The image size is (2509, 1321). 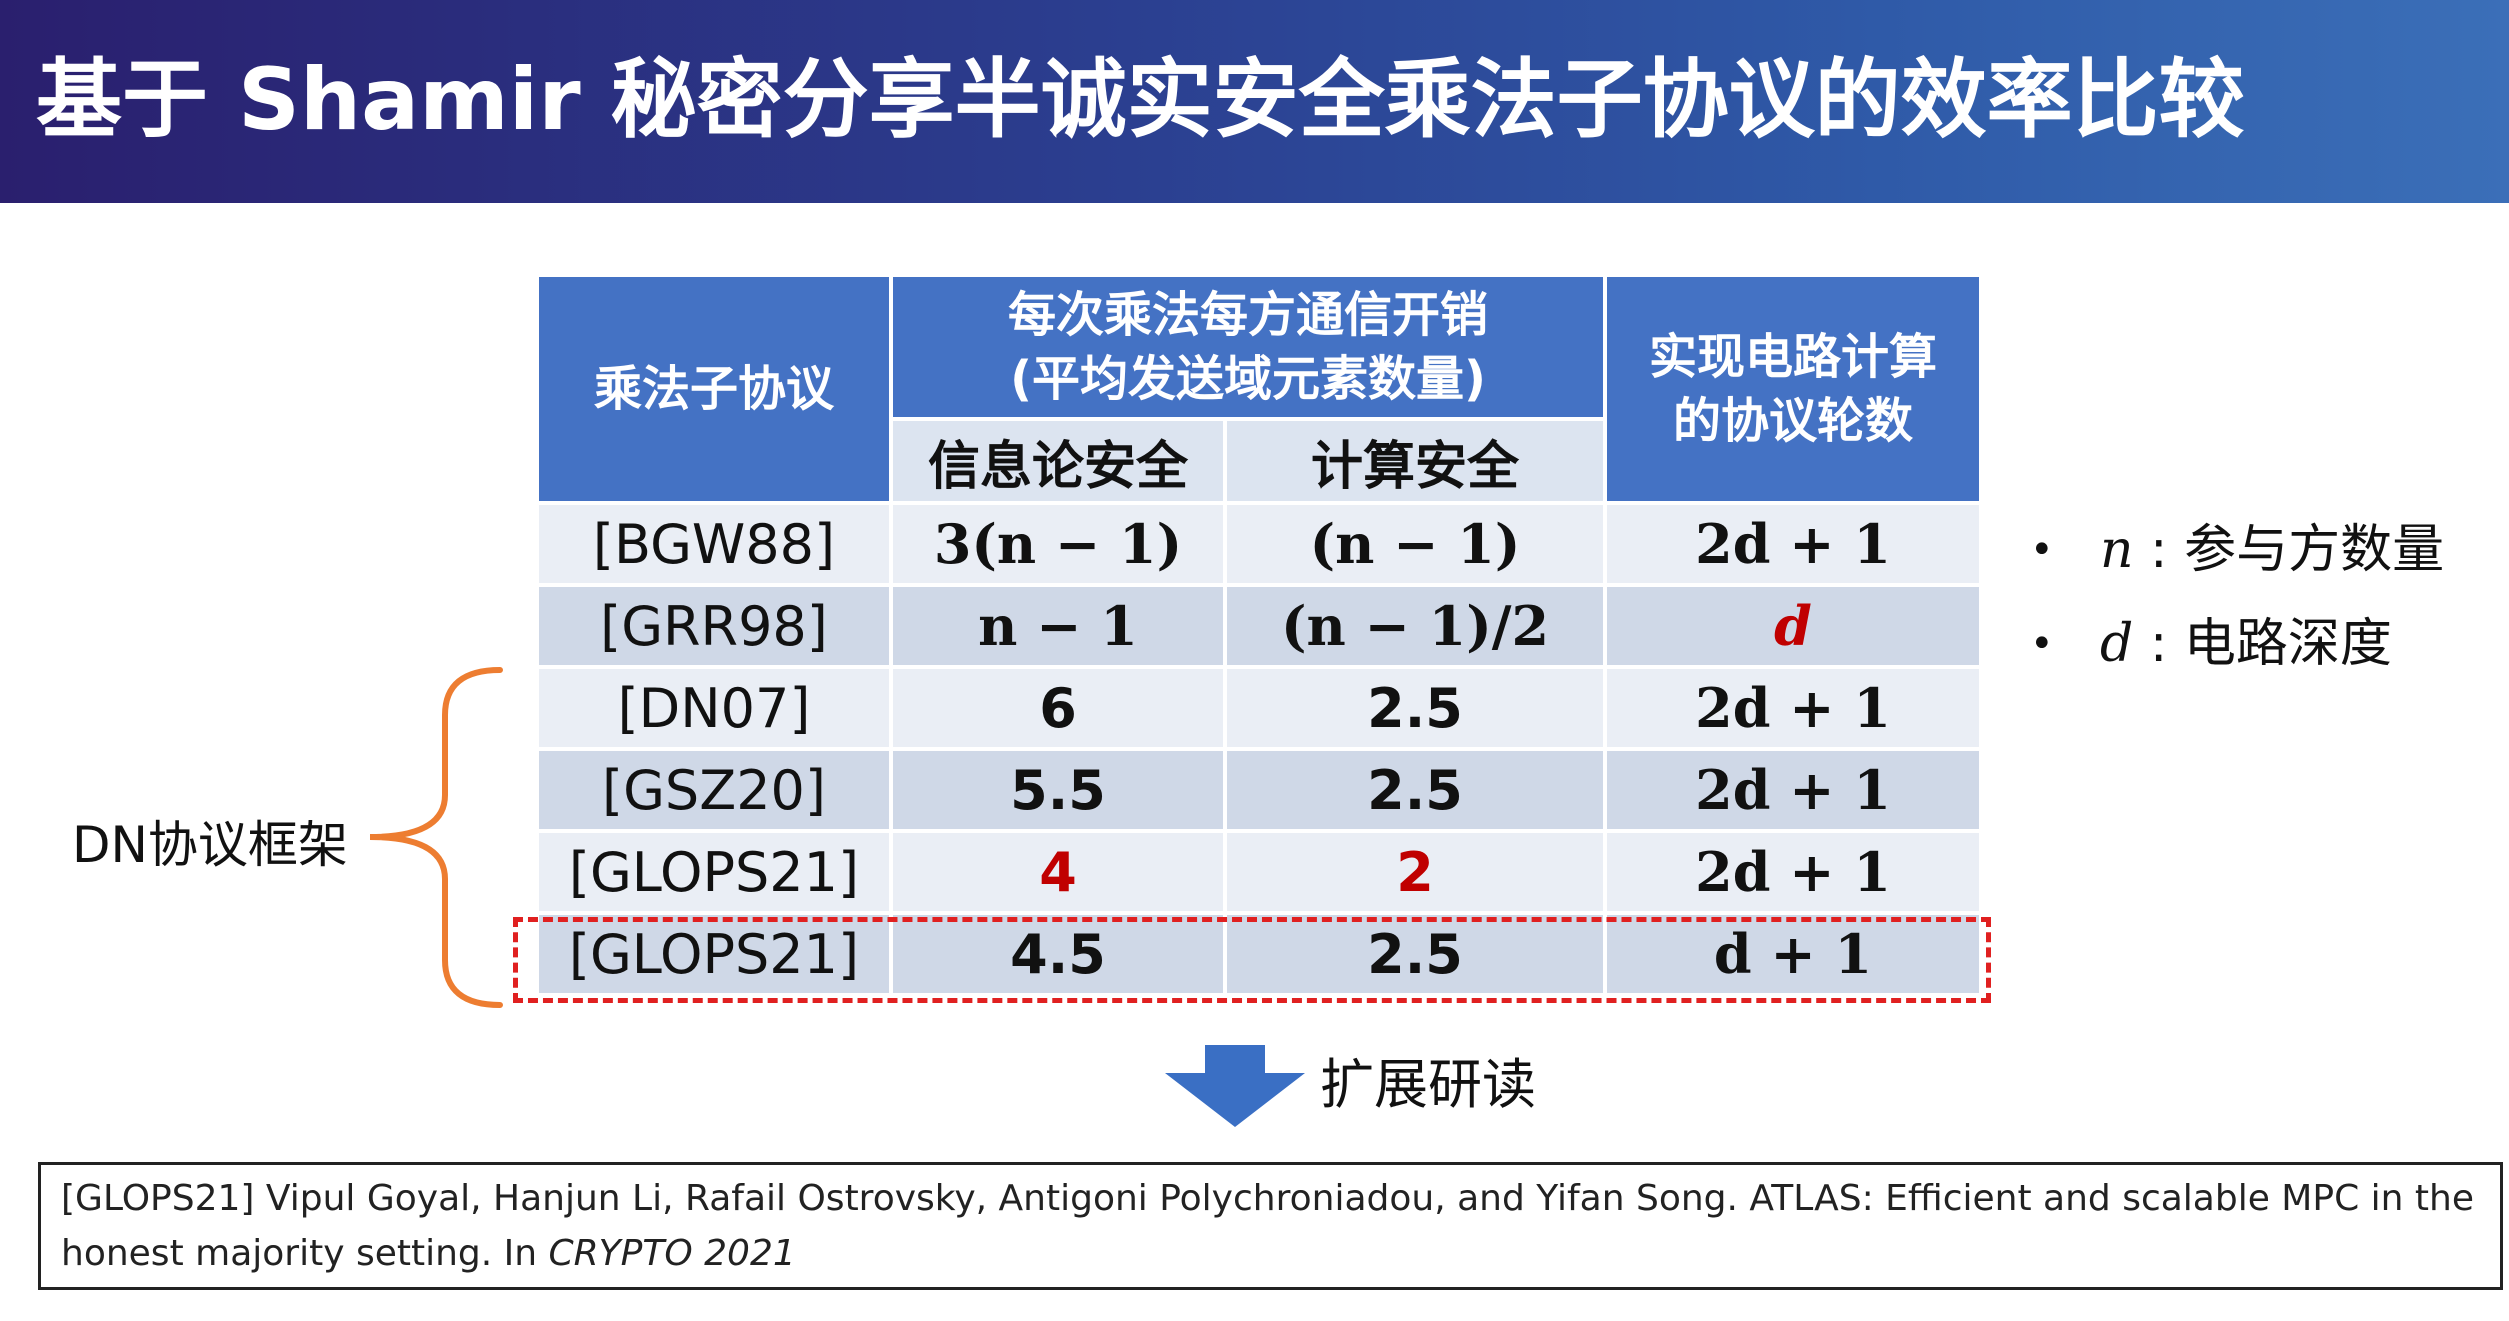 I want to click on header-computational: 计算安全, so click(x=1415, y=461).